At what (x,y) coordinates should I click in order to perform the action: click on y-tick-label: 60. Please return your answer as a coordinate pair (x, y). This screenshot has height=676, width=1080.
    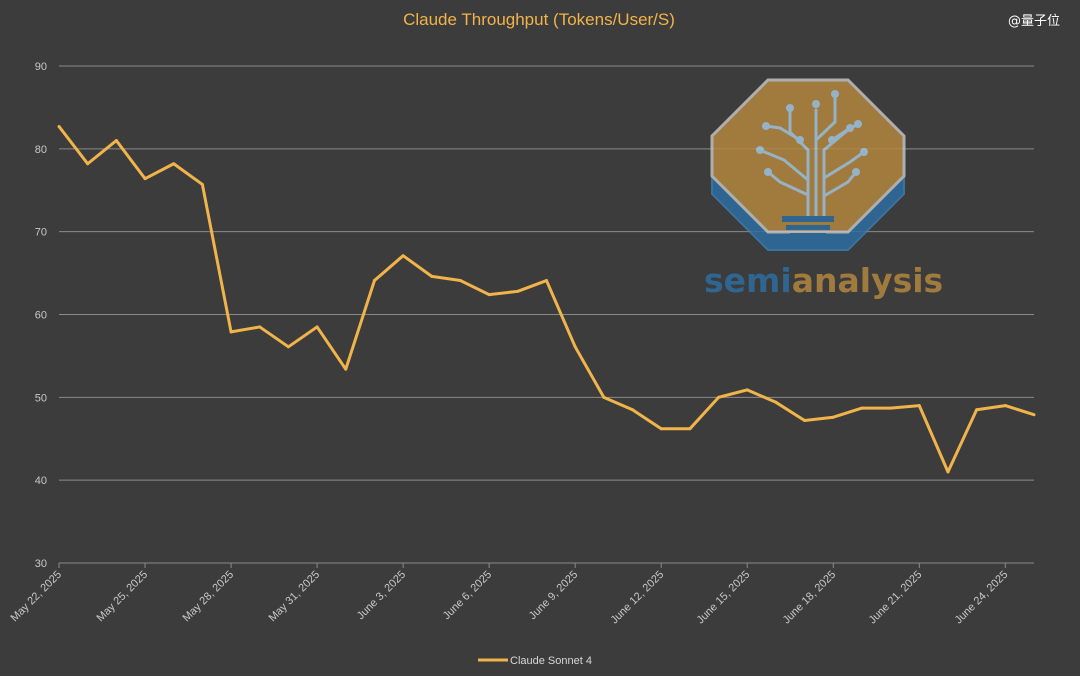
    Looking at the image, I should click on (41, 316).